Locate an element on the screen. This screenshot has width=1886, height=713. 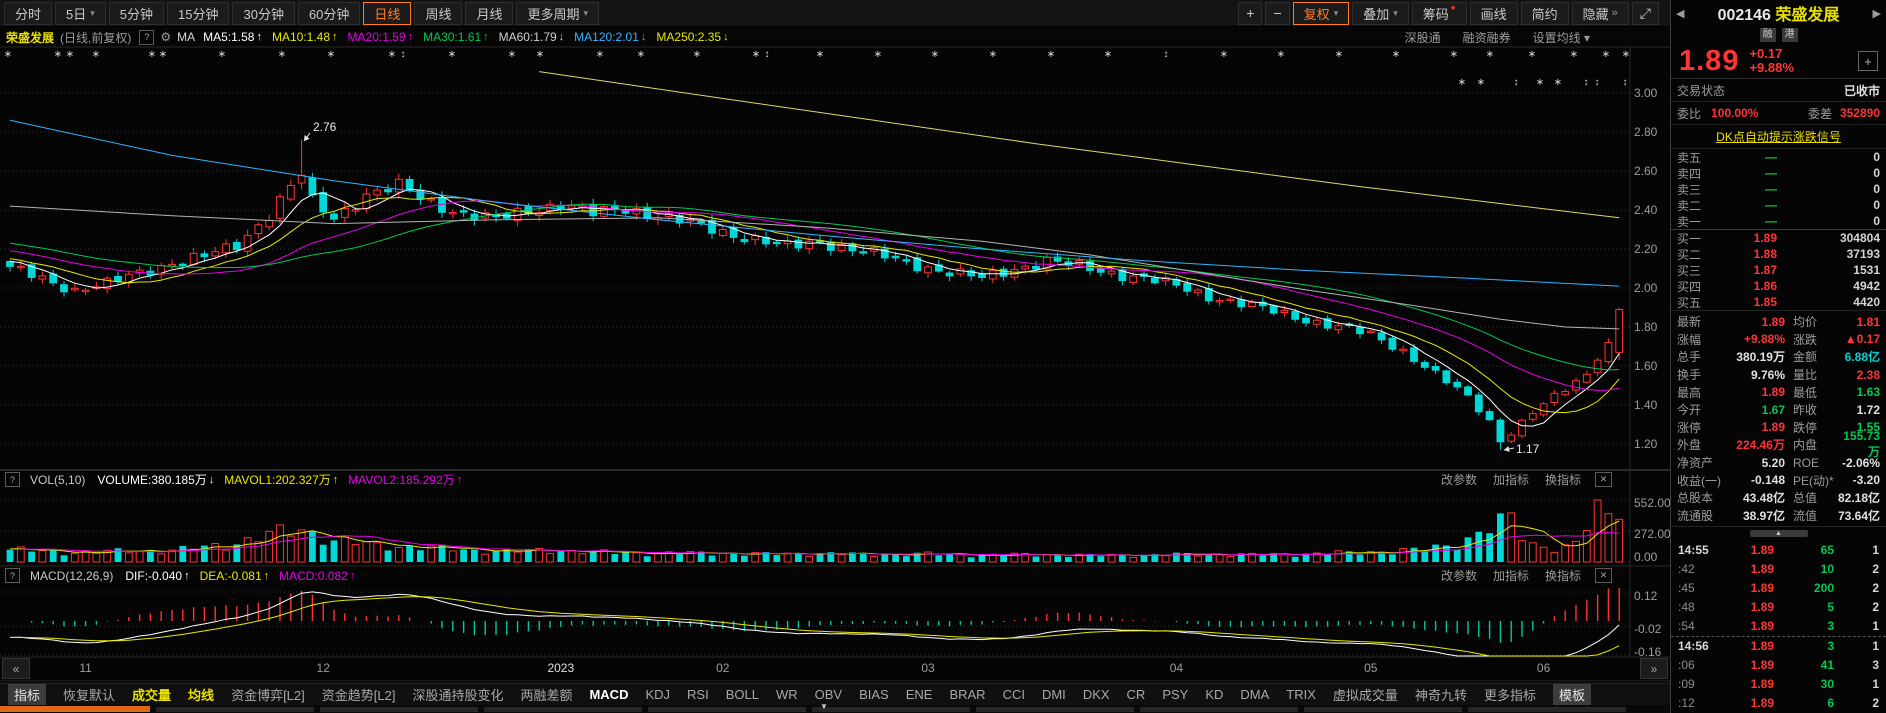
tick-row: :42 1.89 10 2 is located at coordinates (1778, 568).